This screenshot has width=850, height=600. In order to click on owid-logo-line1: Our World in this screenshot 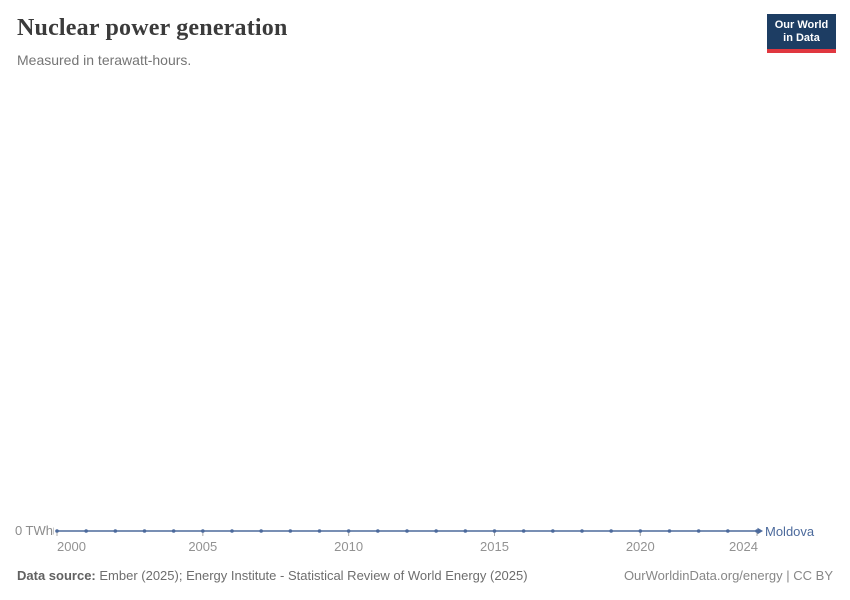, I will do `click(801, 25)`.